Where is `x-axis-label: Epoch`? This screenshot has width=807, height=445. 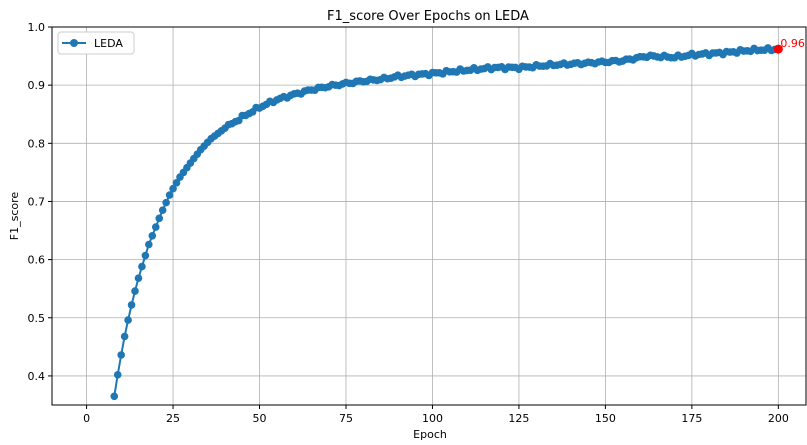 x-axis-label: Epoch is located at coordinates (430, 434).